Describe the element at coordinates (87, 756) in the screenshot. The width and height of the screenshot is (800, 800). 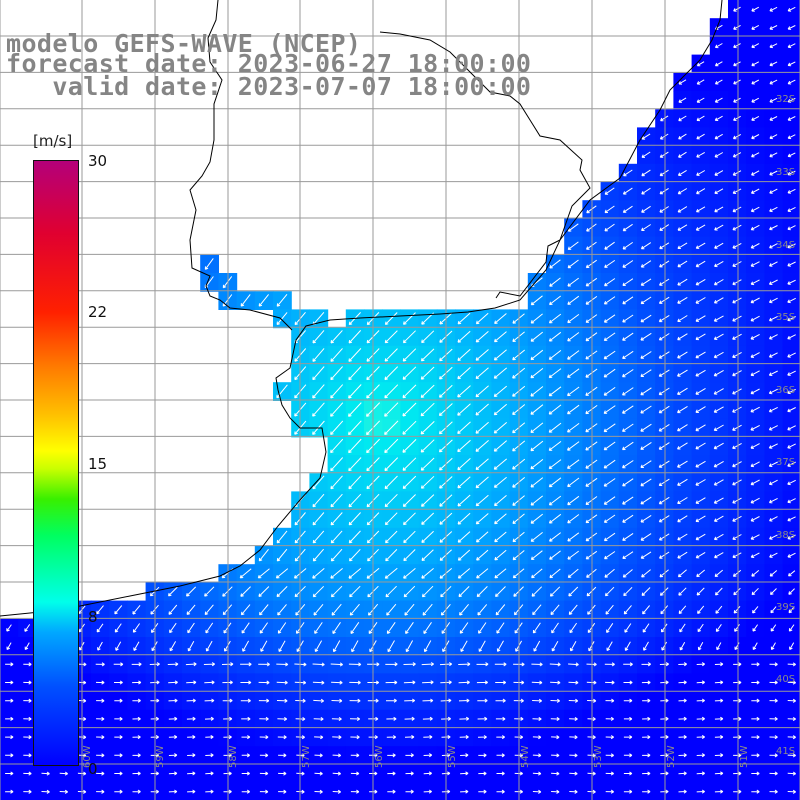
I see `longitude-label: 60W` at that location.